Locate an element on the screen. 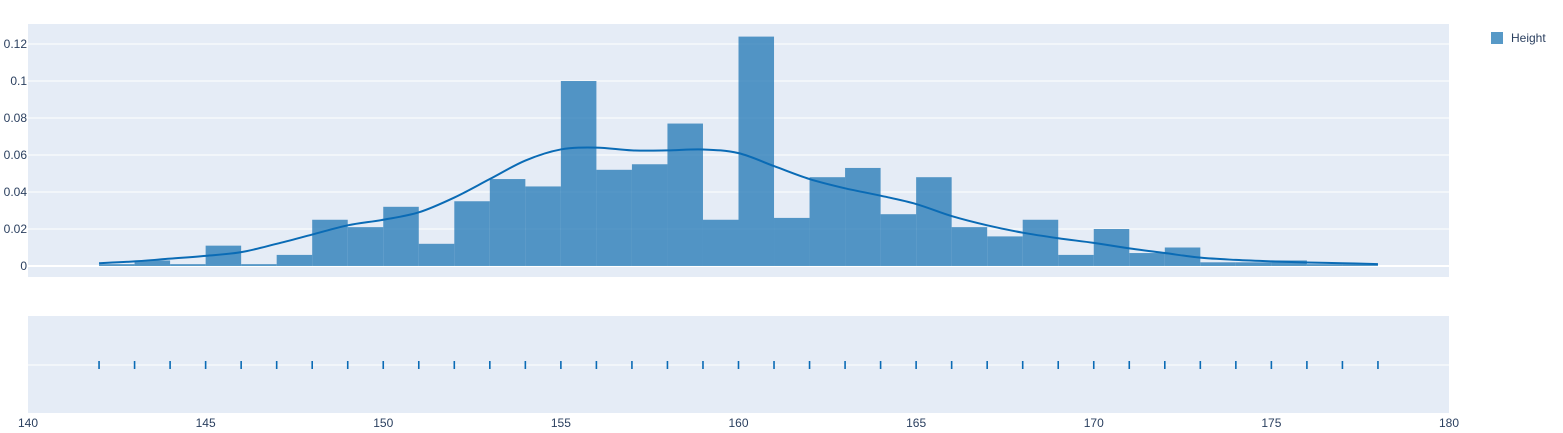  y-tick-label: 0.04 is located at coordinates (16, 192).